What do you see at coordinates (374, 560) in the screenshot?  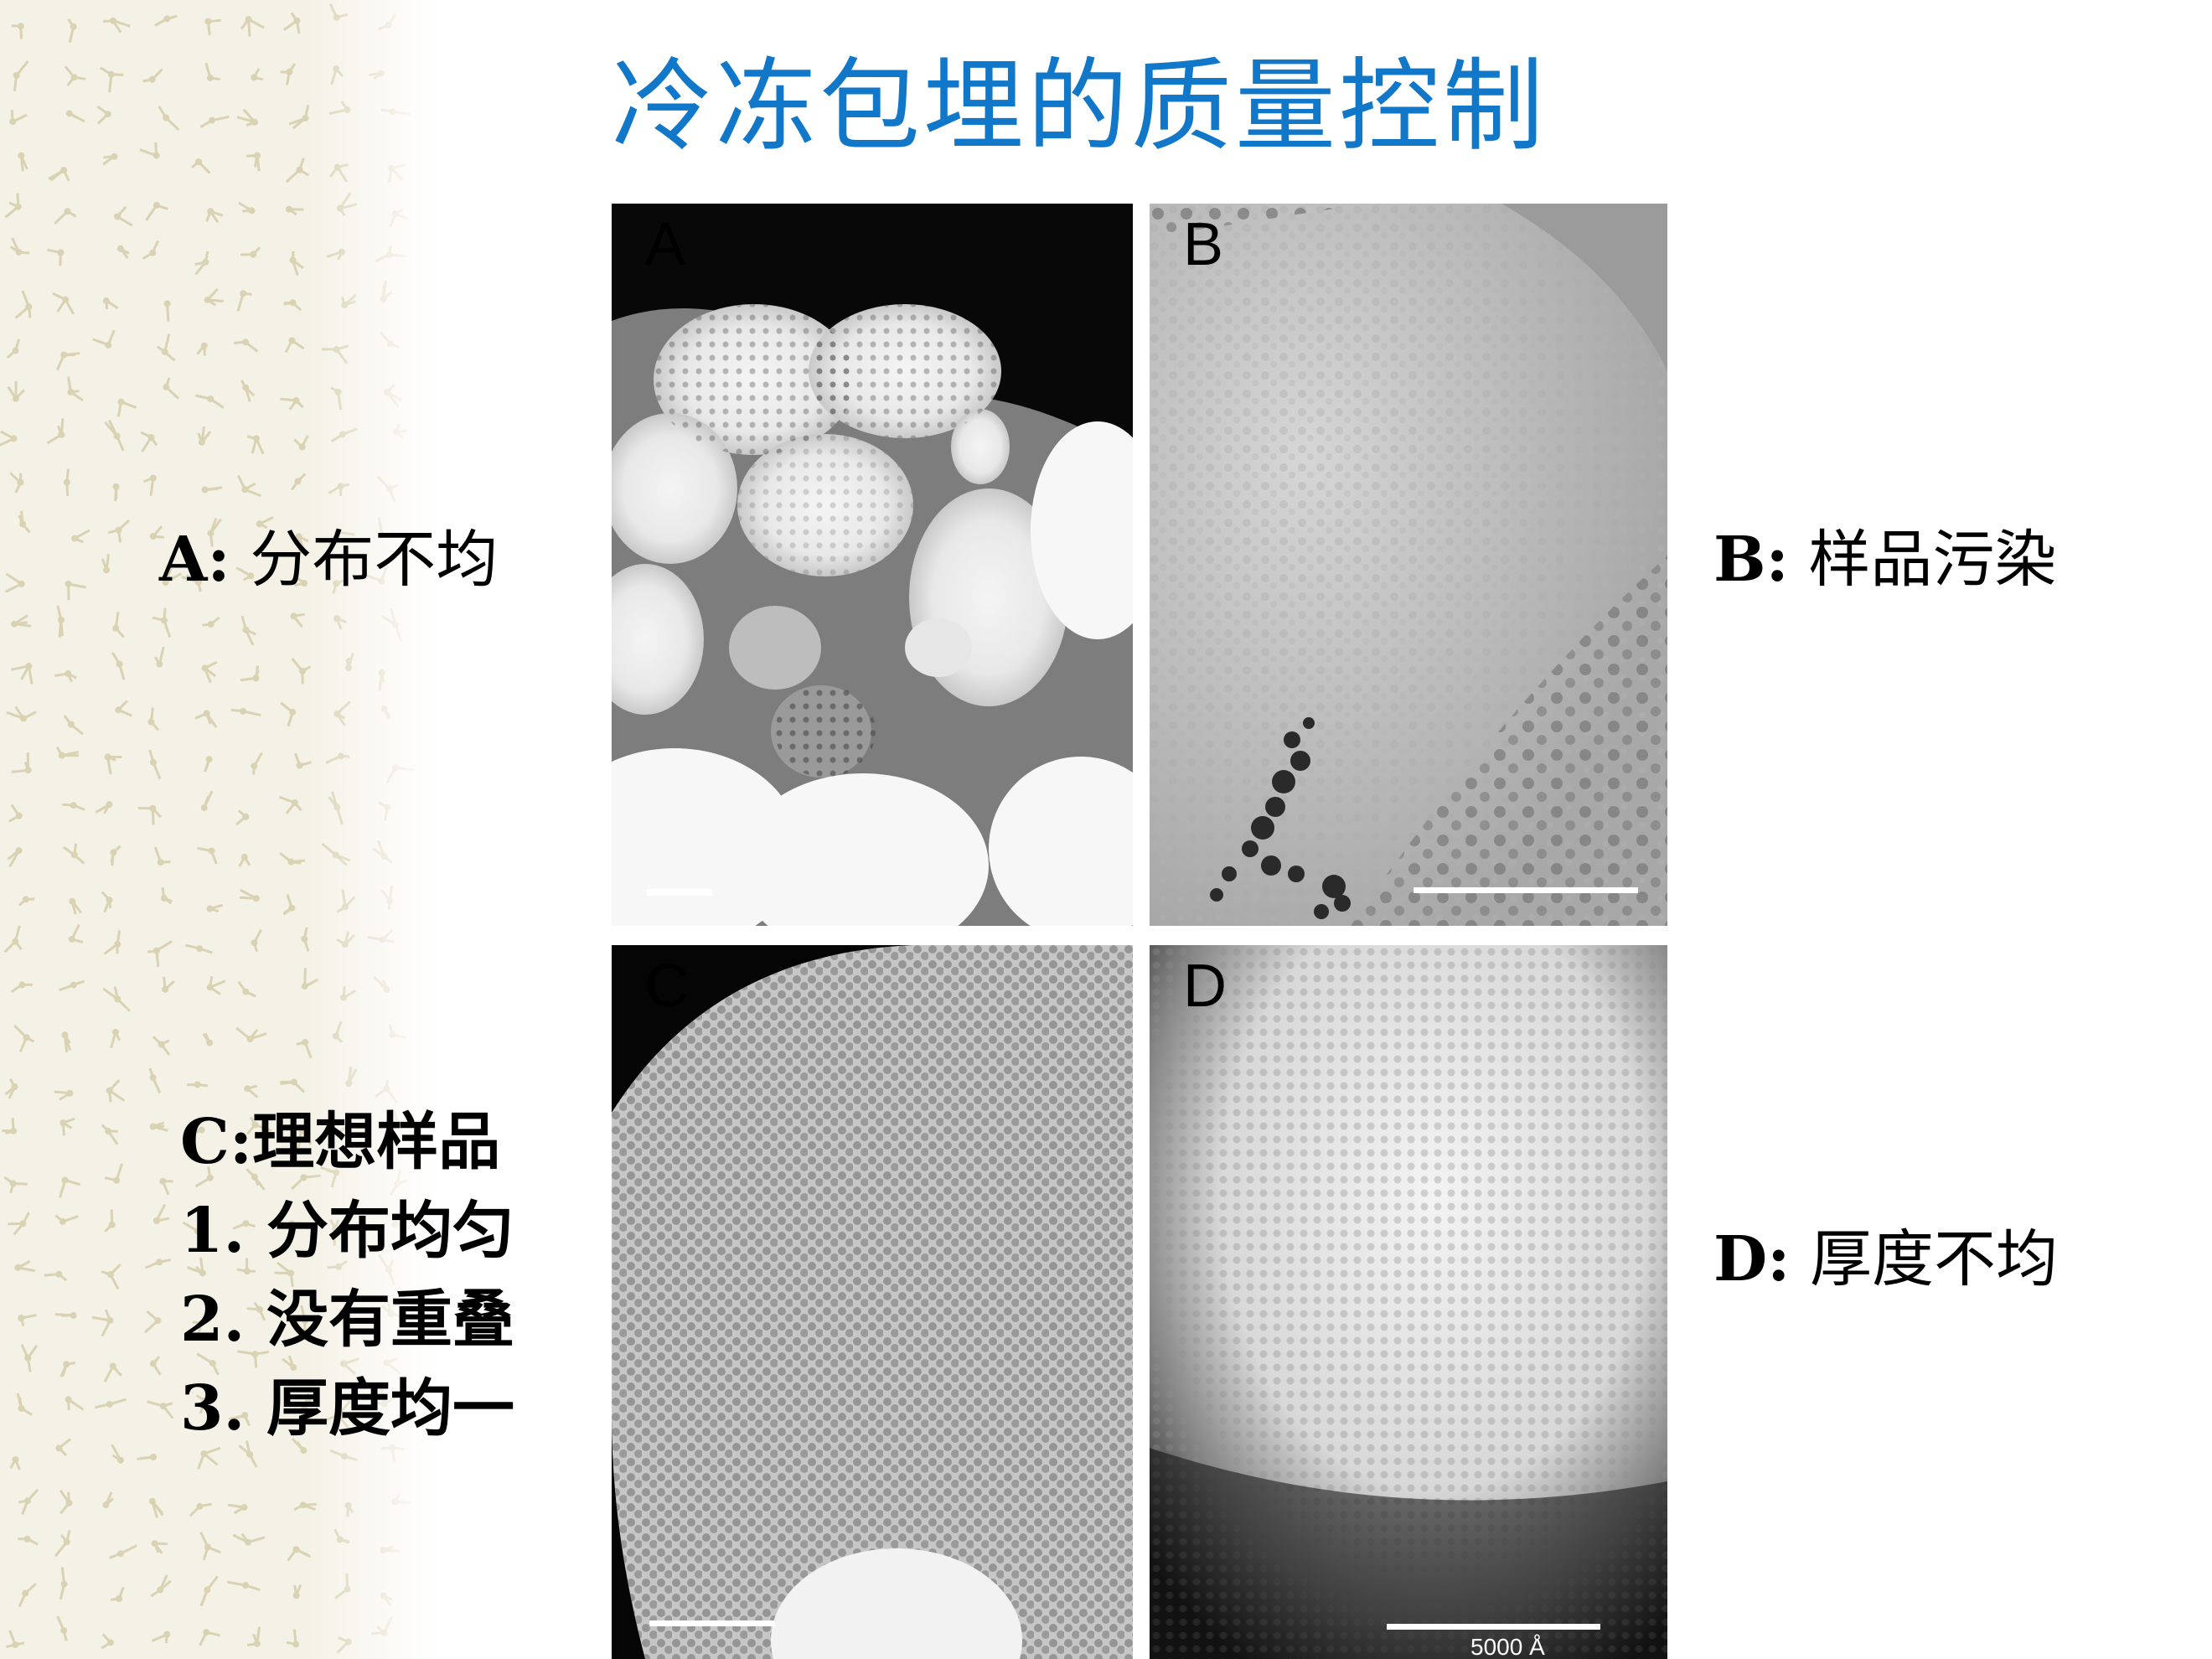 I see `label-a-text: 分布不均` at bounding box center [374, 560].